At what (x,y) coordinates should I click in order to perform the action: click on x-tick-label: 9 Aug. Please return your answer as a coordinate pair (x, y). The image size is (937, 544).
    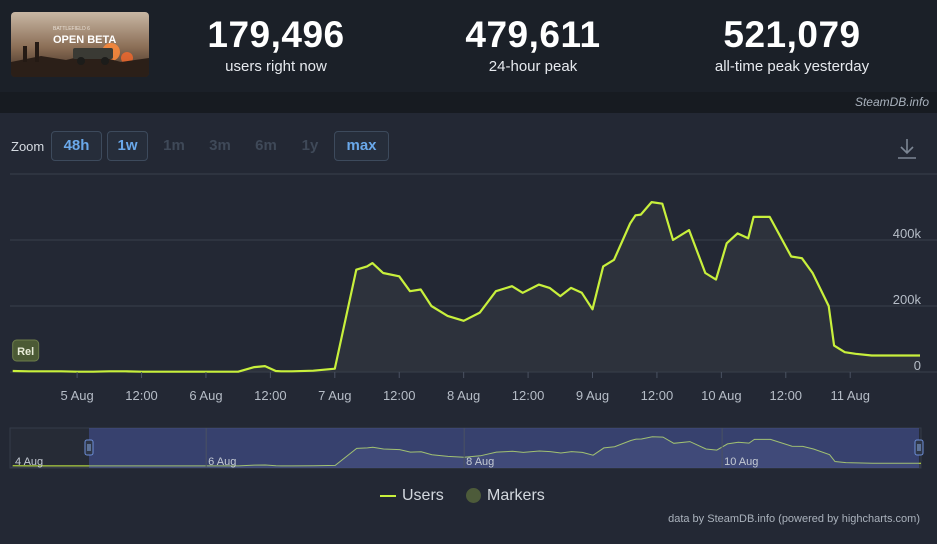
    Looking at the image, I should click on (592, 395).